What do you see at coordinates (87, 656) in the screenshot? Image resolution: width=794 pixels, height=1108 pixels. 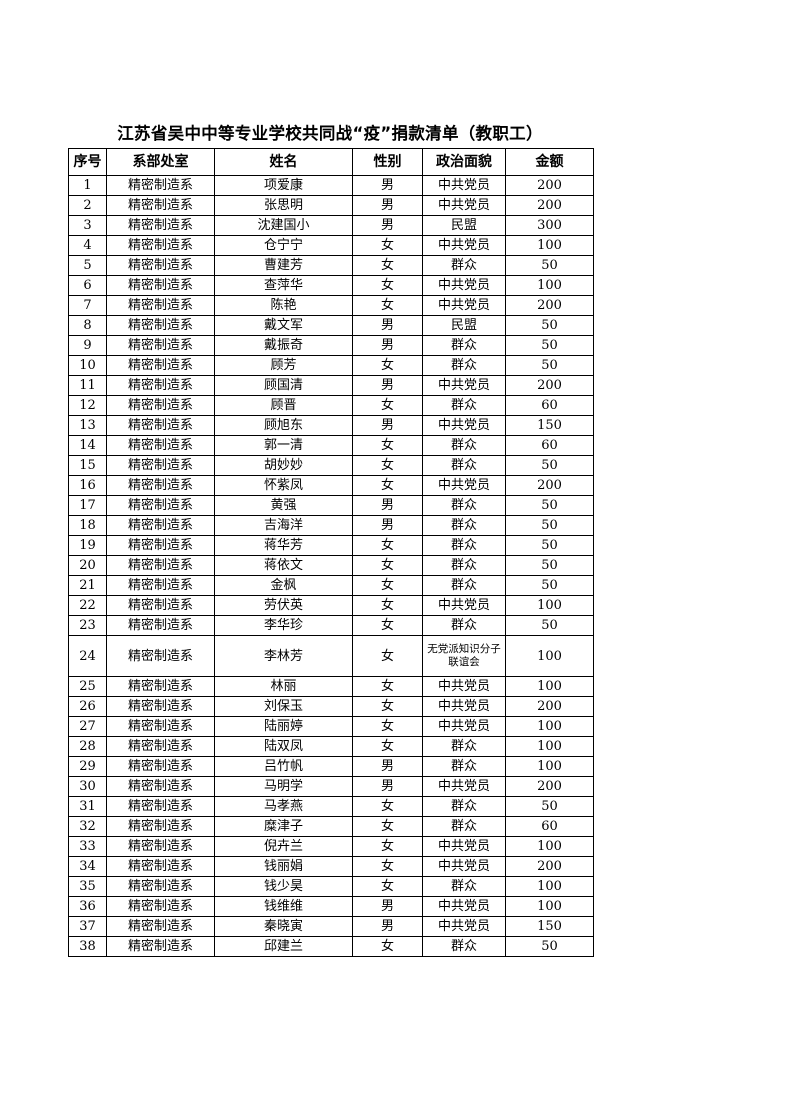 I see `cell-index: 24` at bounding box center [87, 656].